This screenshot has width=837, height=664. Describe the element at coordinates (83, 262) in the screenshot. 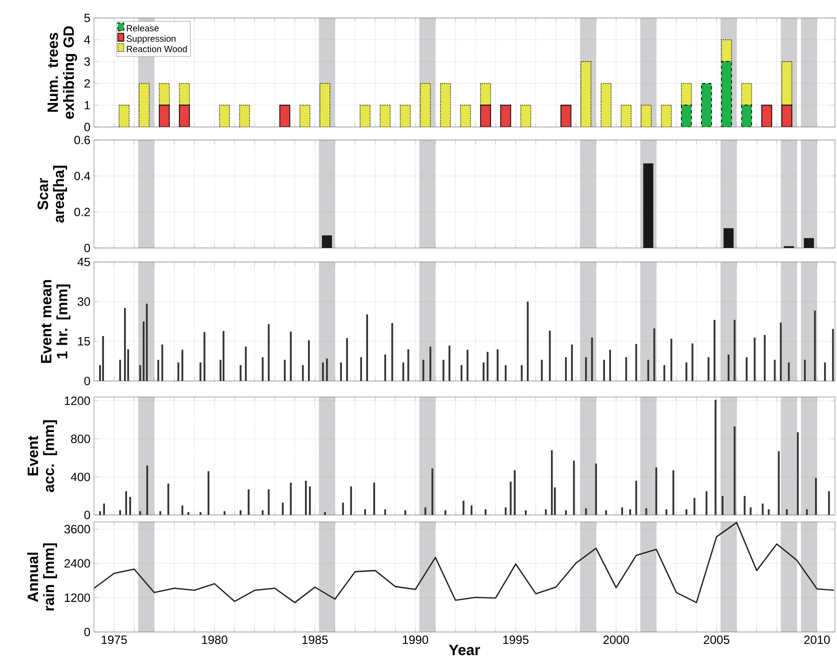

I see `y-tick-label: 45` at that location.